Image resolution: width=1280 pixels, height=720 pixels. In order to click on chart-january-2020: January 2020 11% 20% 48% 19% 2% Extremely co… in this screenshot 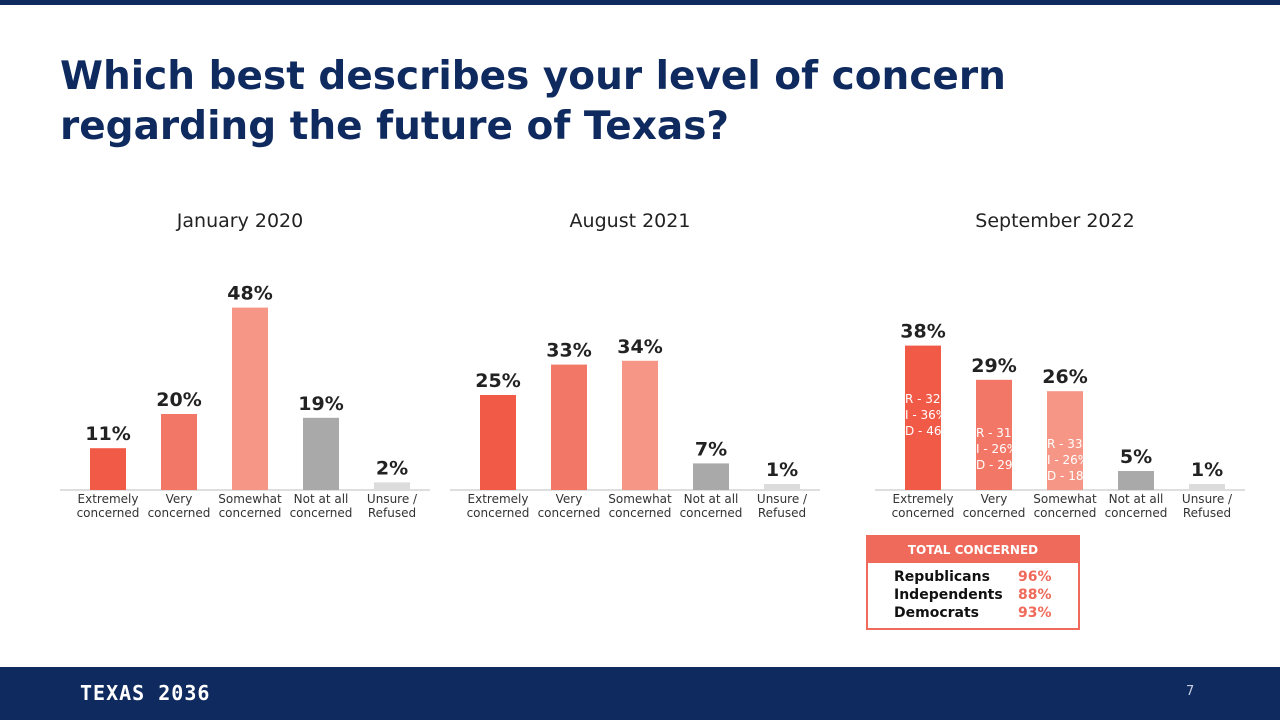, I will do `click(240, 370)`.